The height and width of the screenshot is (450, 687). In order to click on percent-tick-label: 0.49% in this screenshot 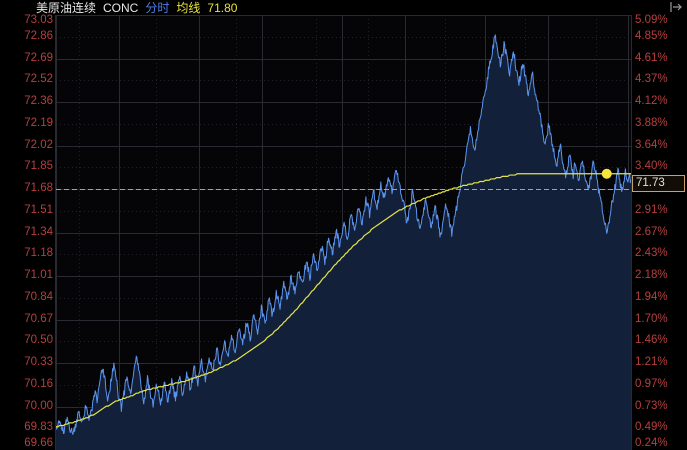, I will do `click(651, 427)`.